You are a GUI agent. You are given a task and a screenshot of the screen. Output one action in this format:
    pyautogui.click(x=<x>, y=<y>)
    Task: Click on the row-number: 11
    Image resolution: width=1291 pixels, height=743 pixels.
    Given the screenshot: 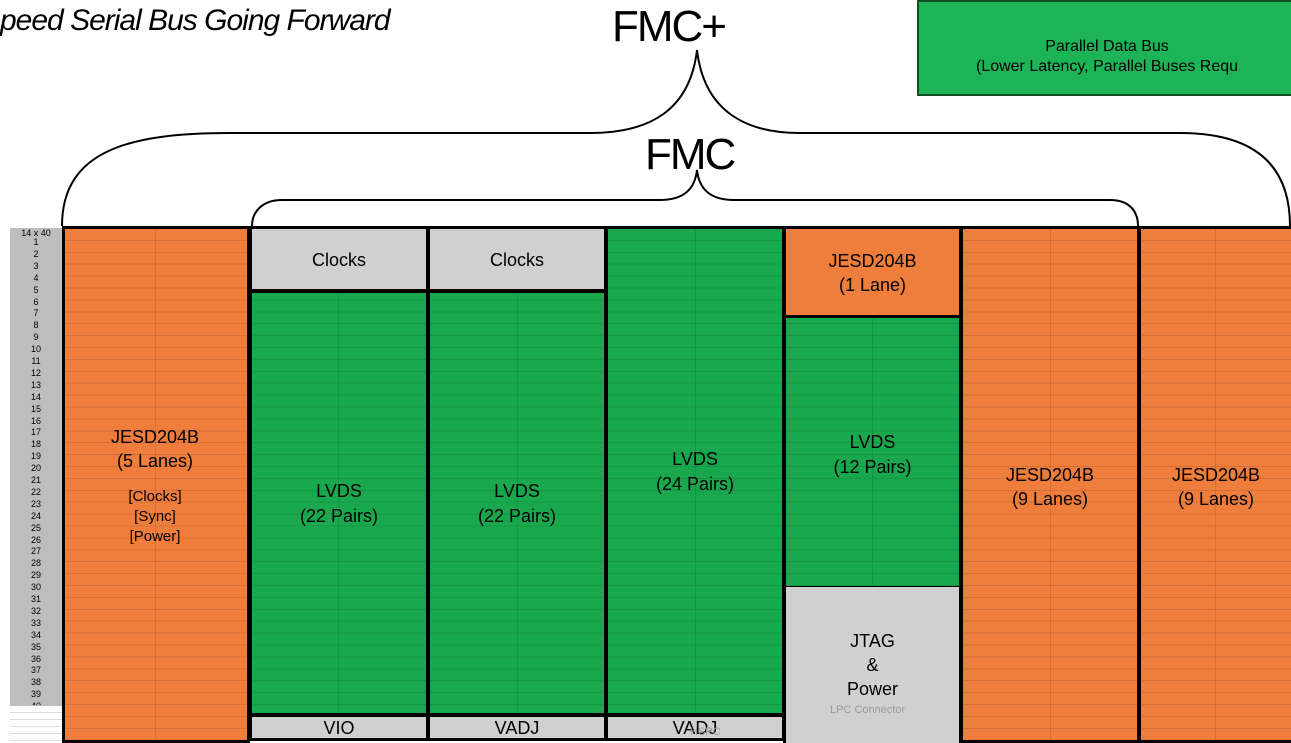 What is the action you would take?
    pyautogui.click(x=36, y=361)
    